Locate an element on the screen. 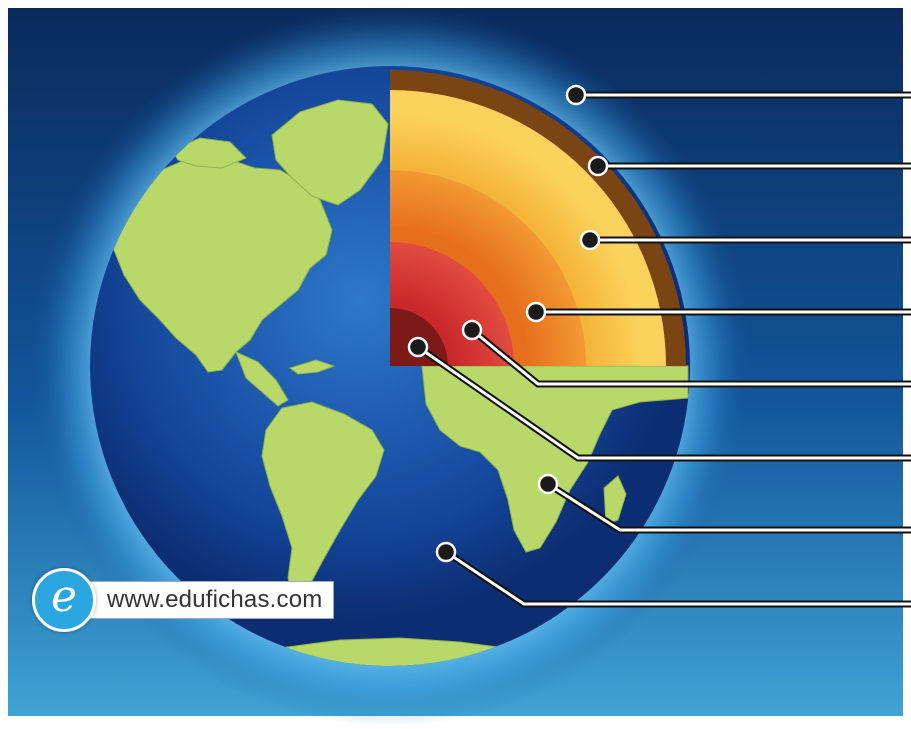 The height and width of the screenshot is (729, 911). pointer-dot-outer-core is located at coordinates (472, 330).